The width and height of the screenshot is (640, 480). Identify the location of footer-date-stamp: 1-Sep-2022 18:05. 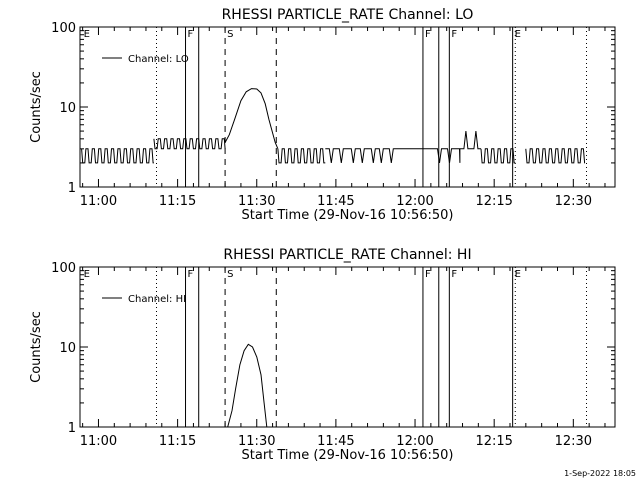
(600, 473).